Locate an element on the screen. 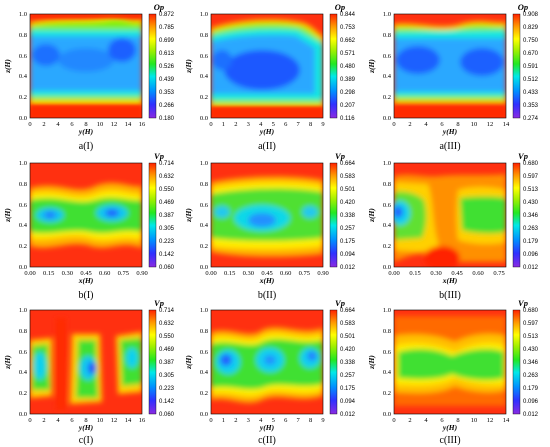 Image resolution: width=550 pixels, height=447 pixels. colorbar-tick: 0.664 is located at coordinates (348, 311).